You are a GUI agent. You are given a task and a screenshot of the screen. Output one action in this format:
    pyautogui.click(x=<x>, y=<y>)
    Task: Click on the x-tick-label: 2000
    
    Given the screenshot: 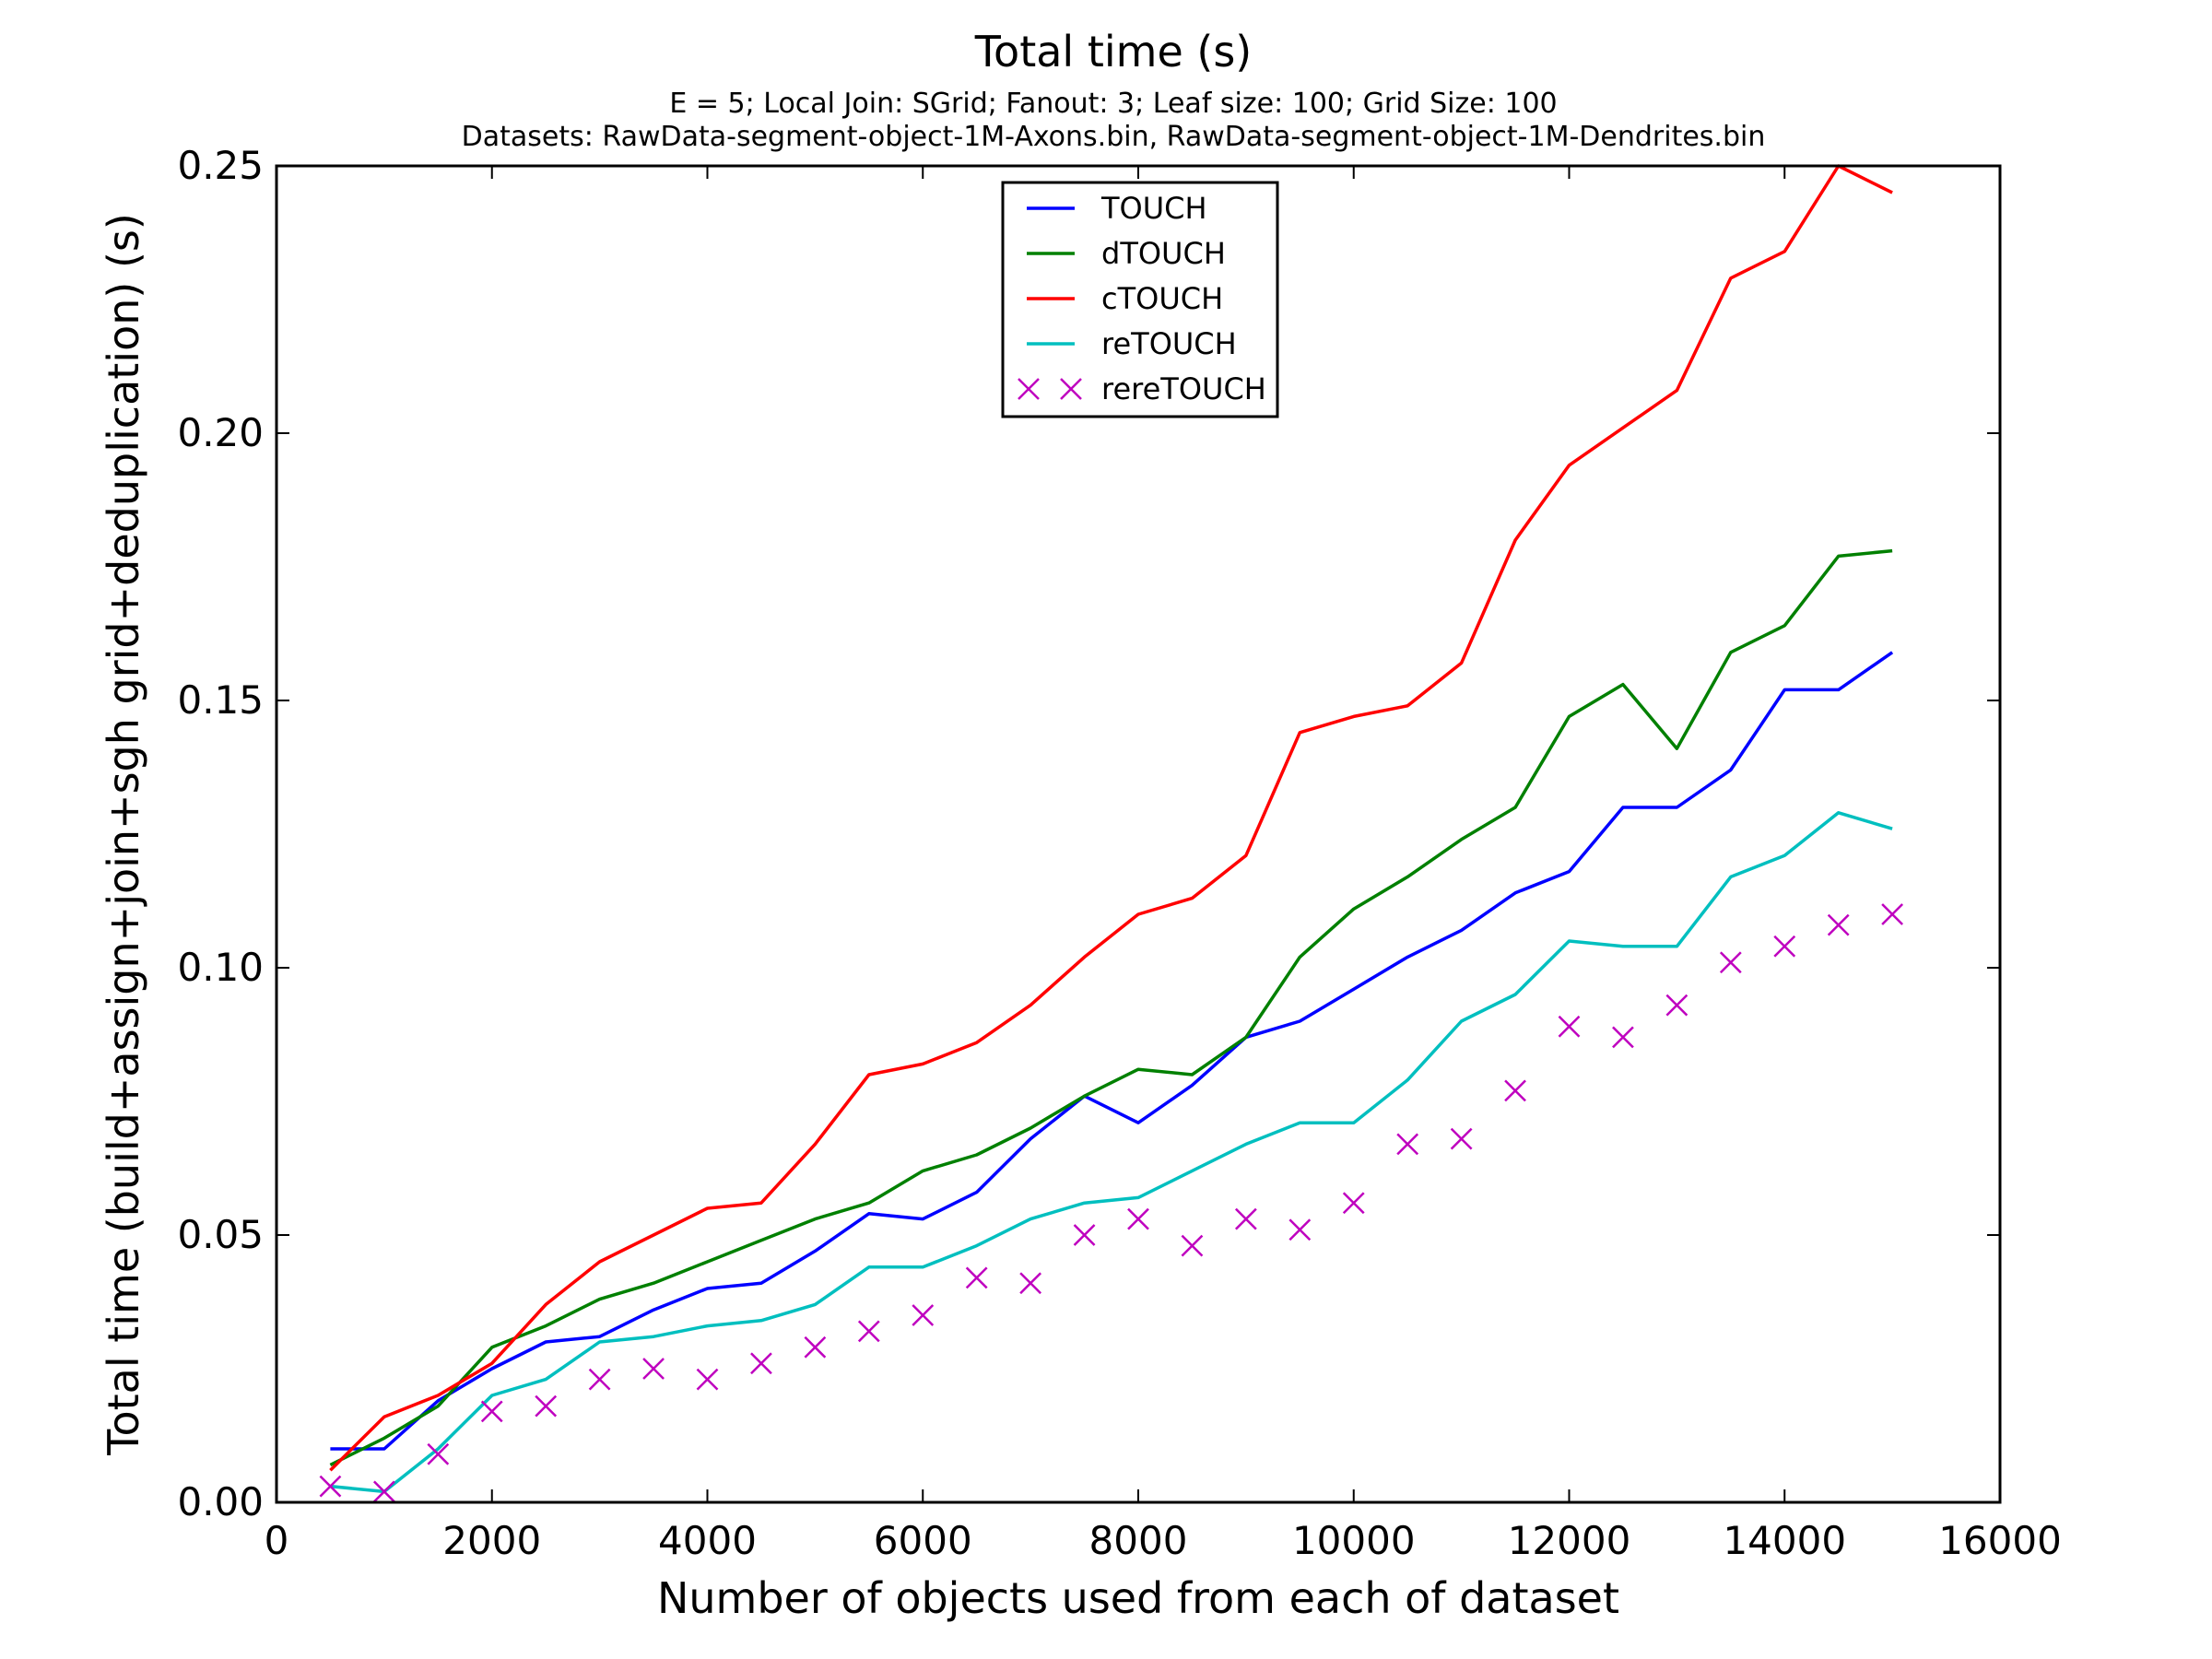 What is the action you would take?
    pyautogui.click(x=491, y=1540)
    